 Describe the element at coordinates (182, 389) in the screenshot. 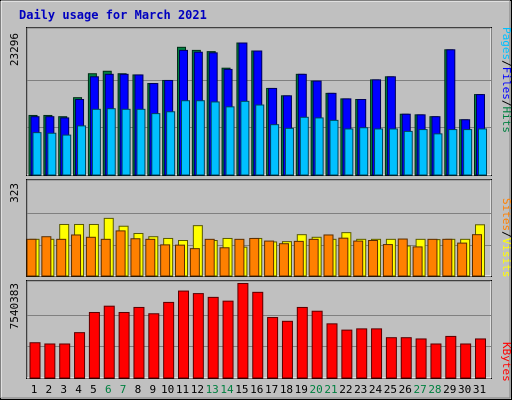

I see `x-tick-label: 11` at that location.